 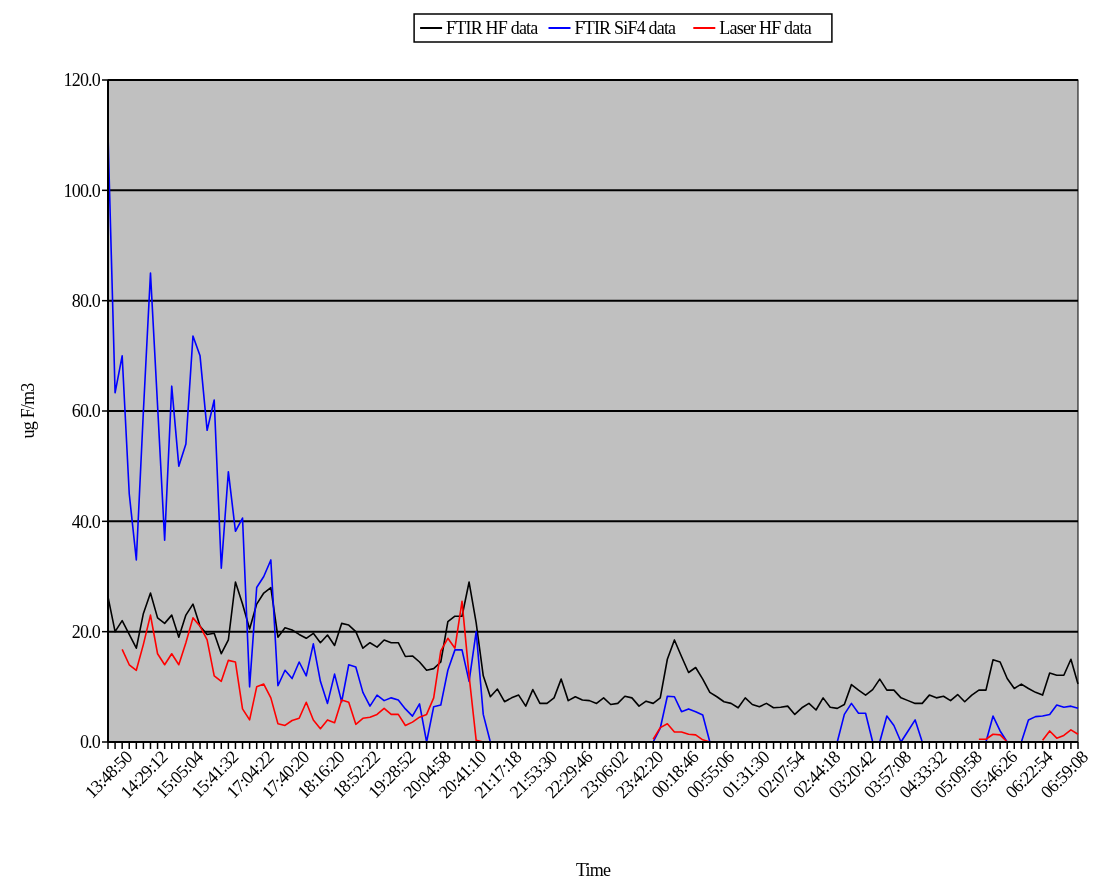 What do you see at coordinates (86, 521) in the screenshot?
I see `y-tick-label: 40.0` at bounding box center [86, 521].